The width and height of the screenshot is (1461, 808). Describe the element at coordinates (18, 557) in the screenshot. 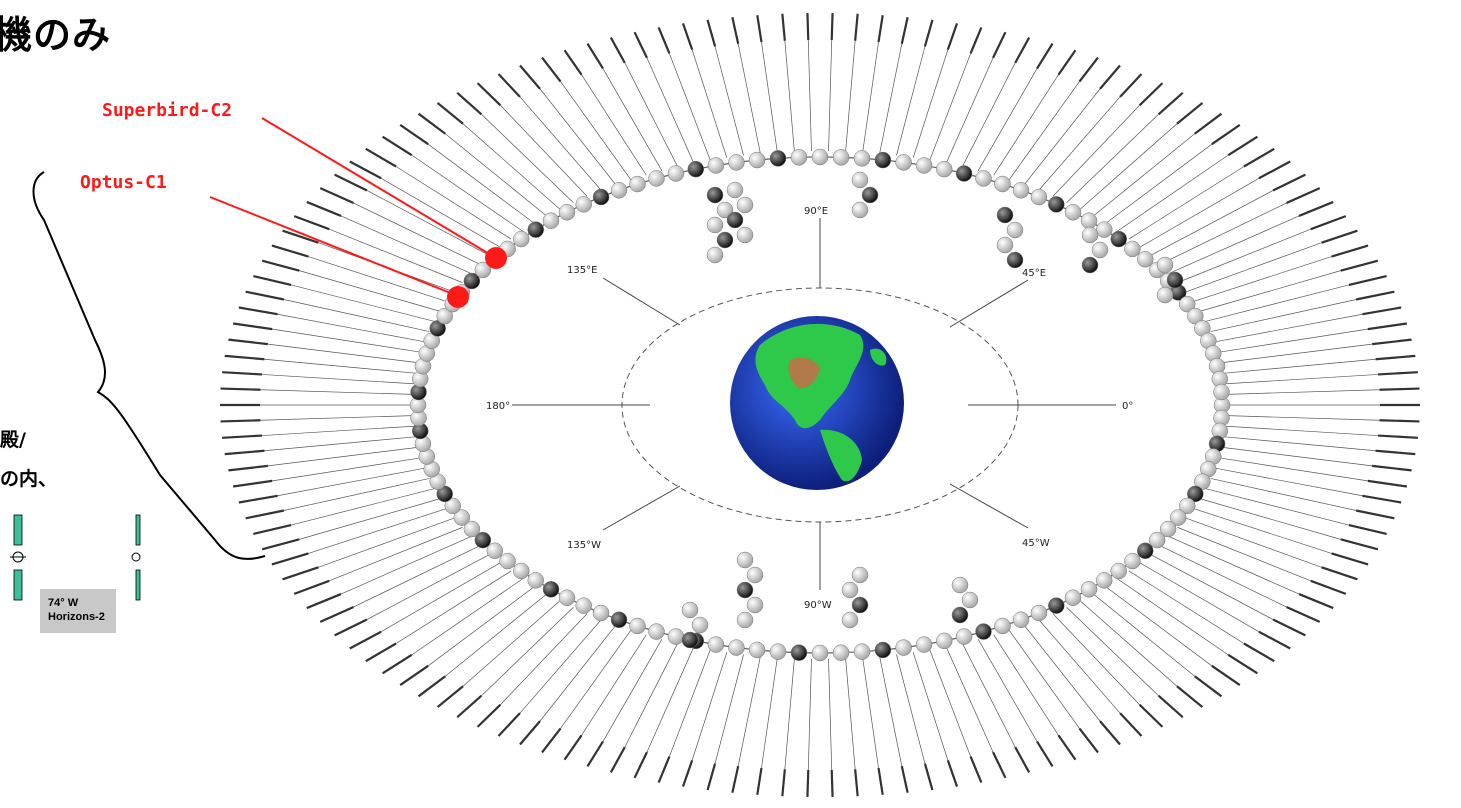

I see `satellite-icon` at that location.